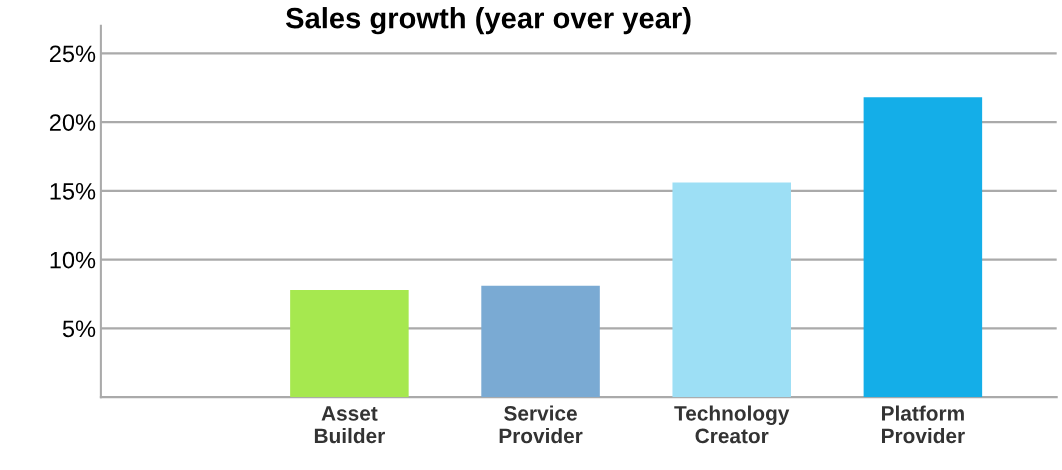 This screenshot has width=1062, height=470. I want to click on y-tick-label: 10%, so click(73, 260).